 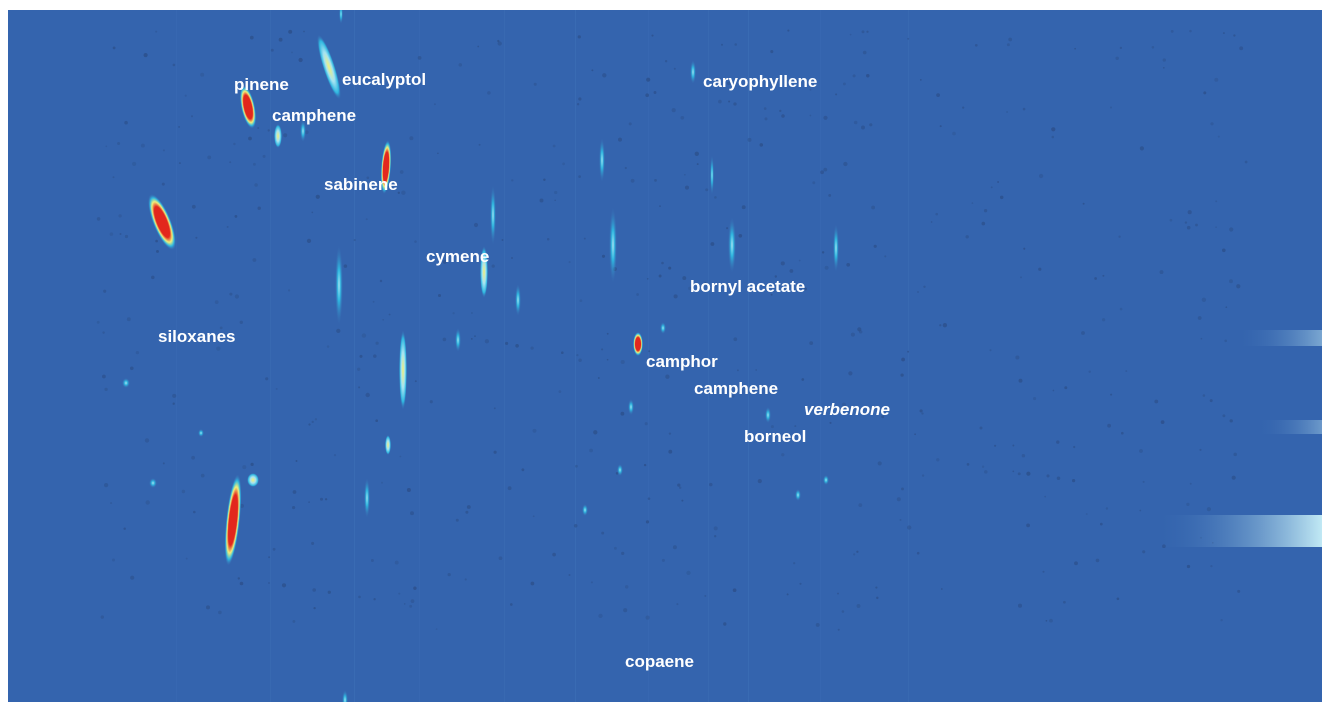 I want to click on pinene-peak, so click(x=248, y=107).